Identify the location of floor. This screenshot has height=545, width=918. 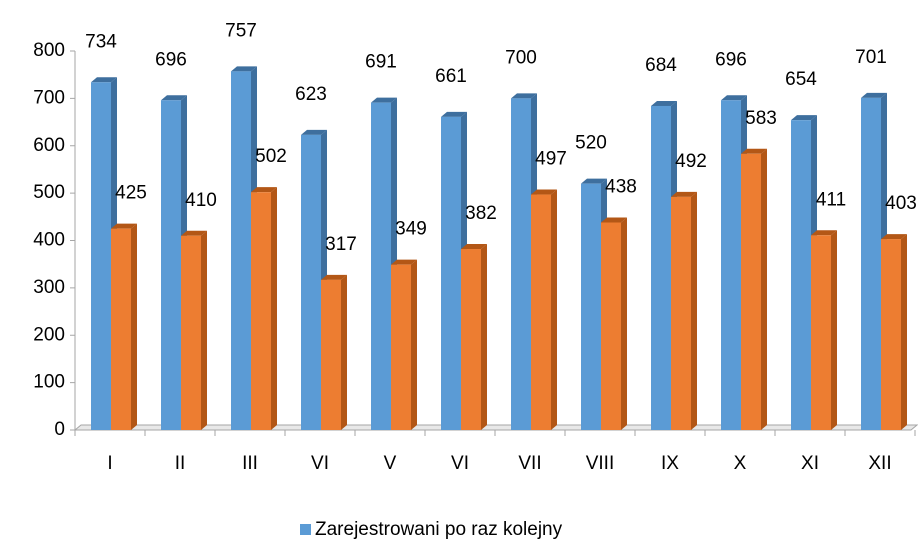
(495, 427).